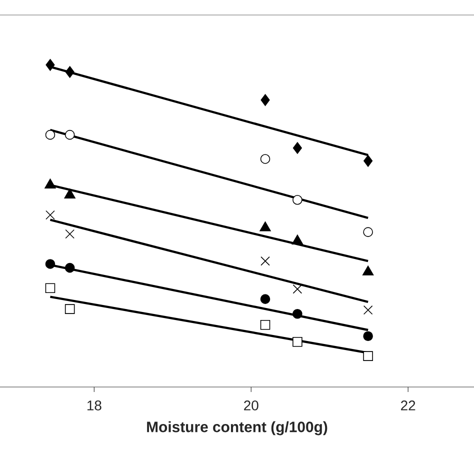 Image resolution: width=474 pixels, height=474 pixels. What do you see at coordinates (94, 405) in the screenshot?
I see `x-tick-label: 18` at bounding box center [94, 405].